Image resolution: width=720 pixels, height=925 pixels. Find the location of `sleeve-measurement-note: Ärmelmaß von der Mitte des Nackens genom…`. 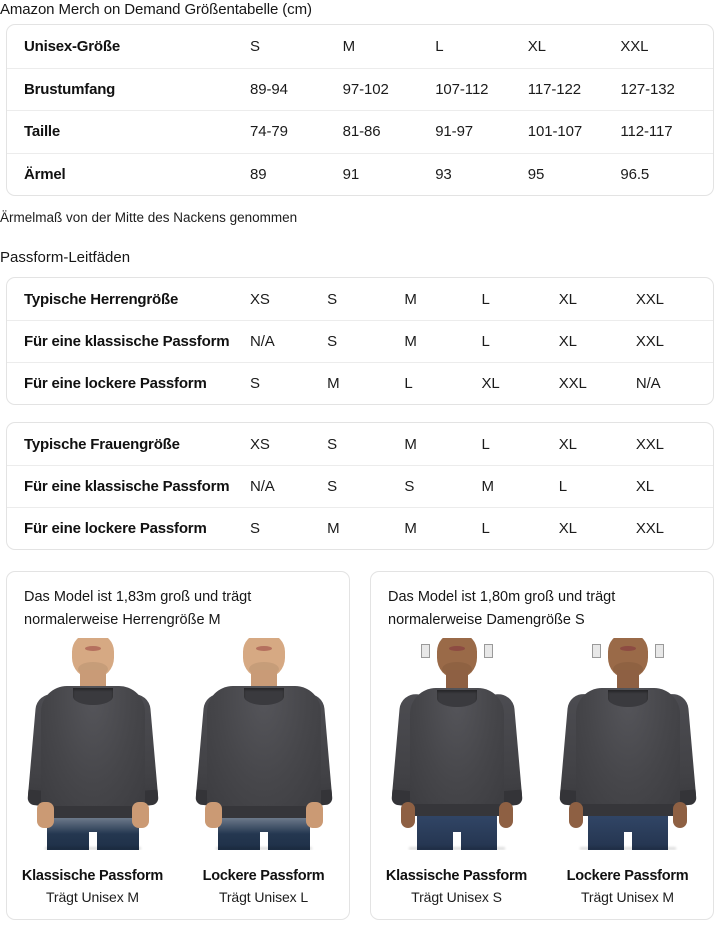

sleeve-measurement-note: Ärmelmaß von der Mitte des Nackens genom… is located at coordinates (149, 217).